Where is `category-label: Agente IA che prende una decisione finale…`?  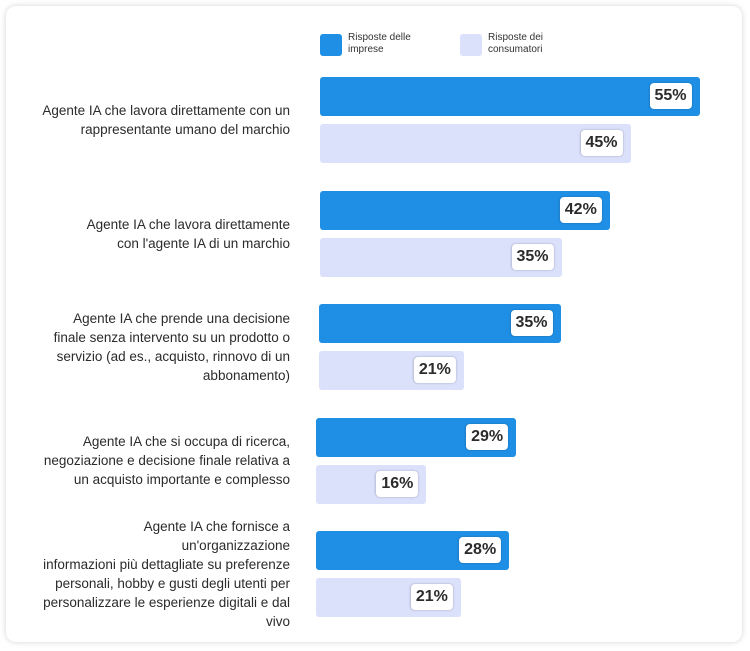 category-label: Agente IA che prende una decisione finale… is located at coordinates (171, 347).